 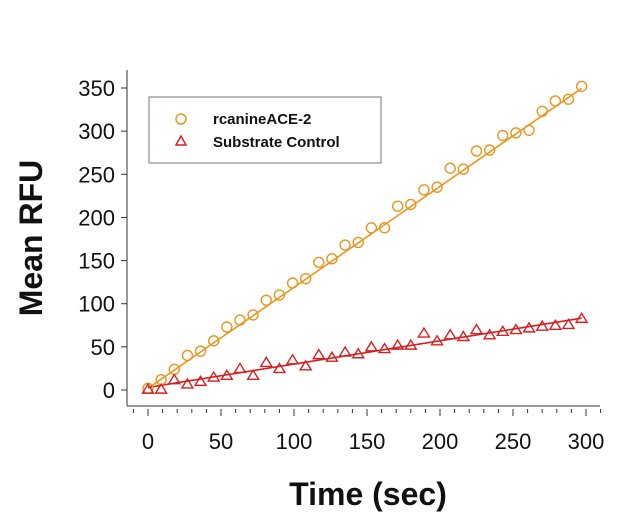 What do you see at coordinates (31, 238) in the screenshot?
I see `y-axis-title: Mean RFU` at bounding box center [31, 238].